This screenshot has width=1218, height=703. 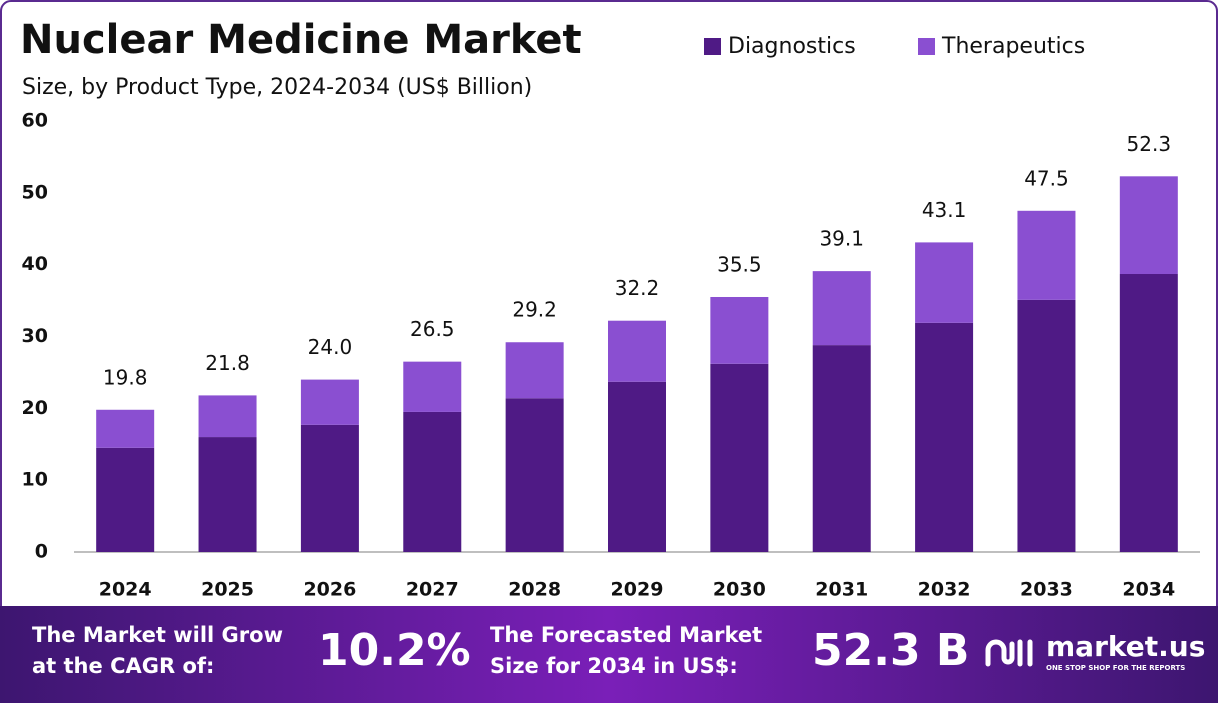 I want to click on y-tick-label: 20, so click(x=35, y=408).